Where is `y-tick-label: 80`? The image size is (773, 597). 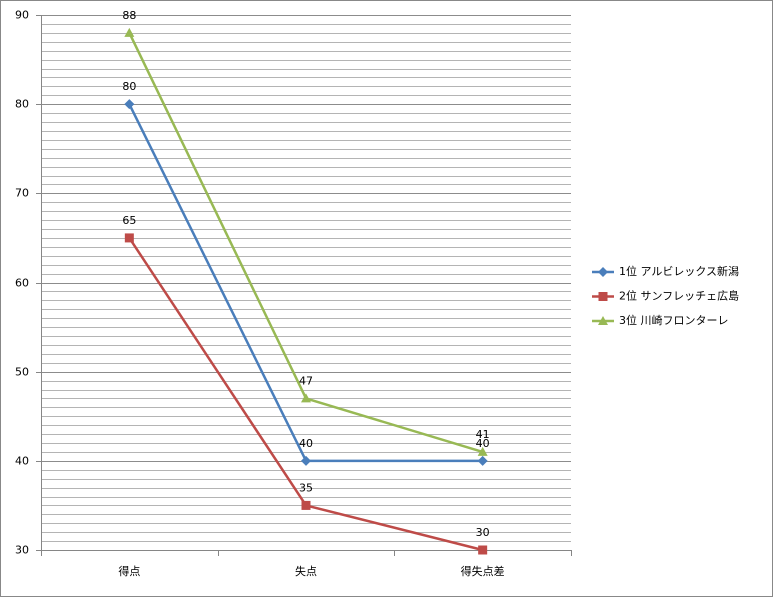
y-tick-label: 80 is located at coordinates (22, 104).